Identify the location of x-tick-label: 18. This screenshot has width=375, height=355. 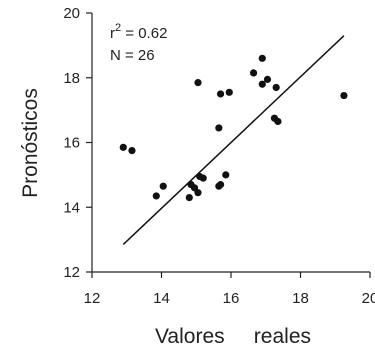
(300, 298).